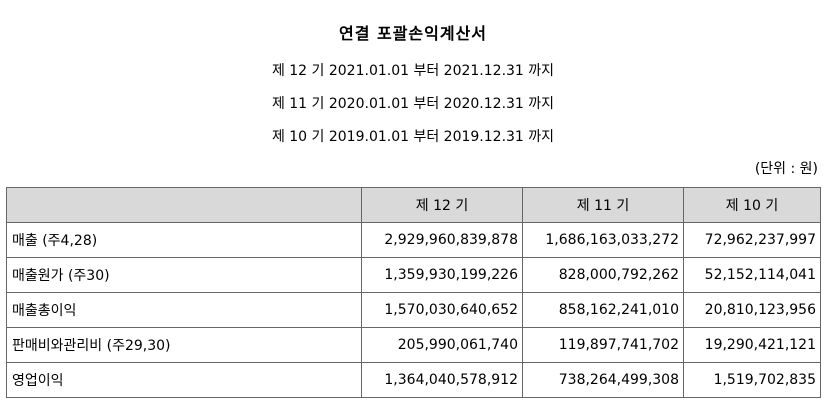  Describe the element at coordinates (603, 240) in the screenshot. I see `cell-value: 1,686,163,033,272` at that location.